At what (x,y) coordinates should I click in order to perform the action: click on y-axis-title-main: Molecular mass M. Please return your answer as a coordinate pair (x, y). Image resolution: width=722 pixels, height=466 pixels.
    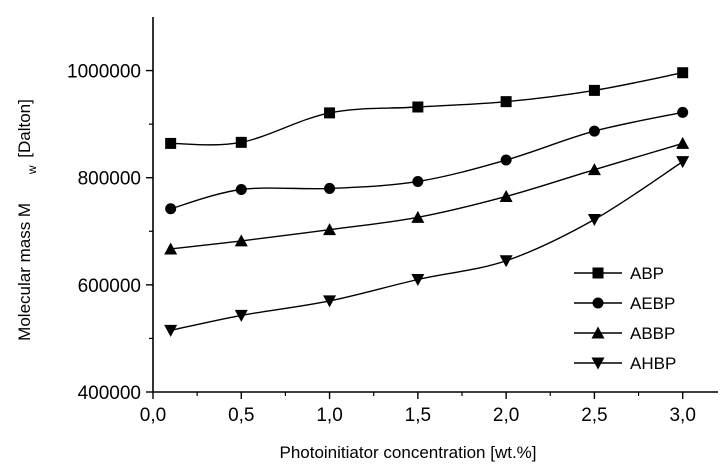
    Looking at the image, I should click on (24, 272).